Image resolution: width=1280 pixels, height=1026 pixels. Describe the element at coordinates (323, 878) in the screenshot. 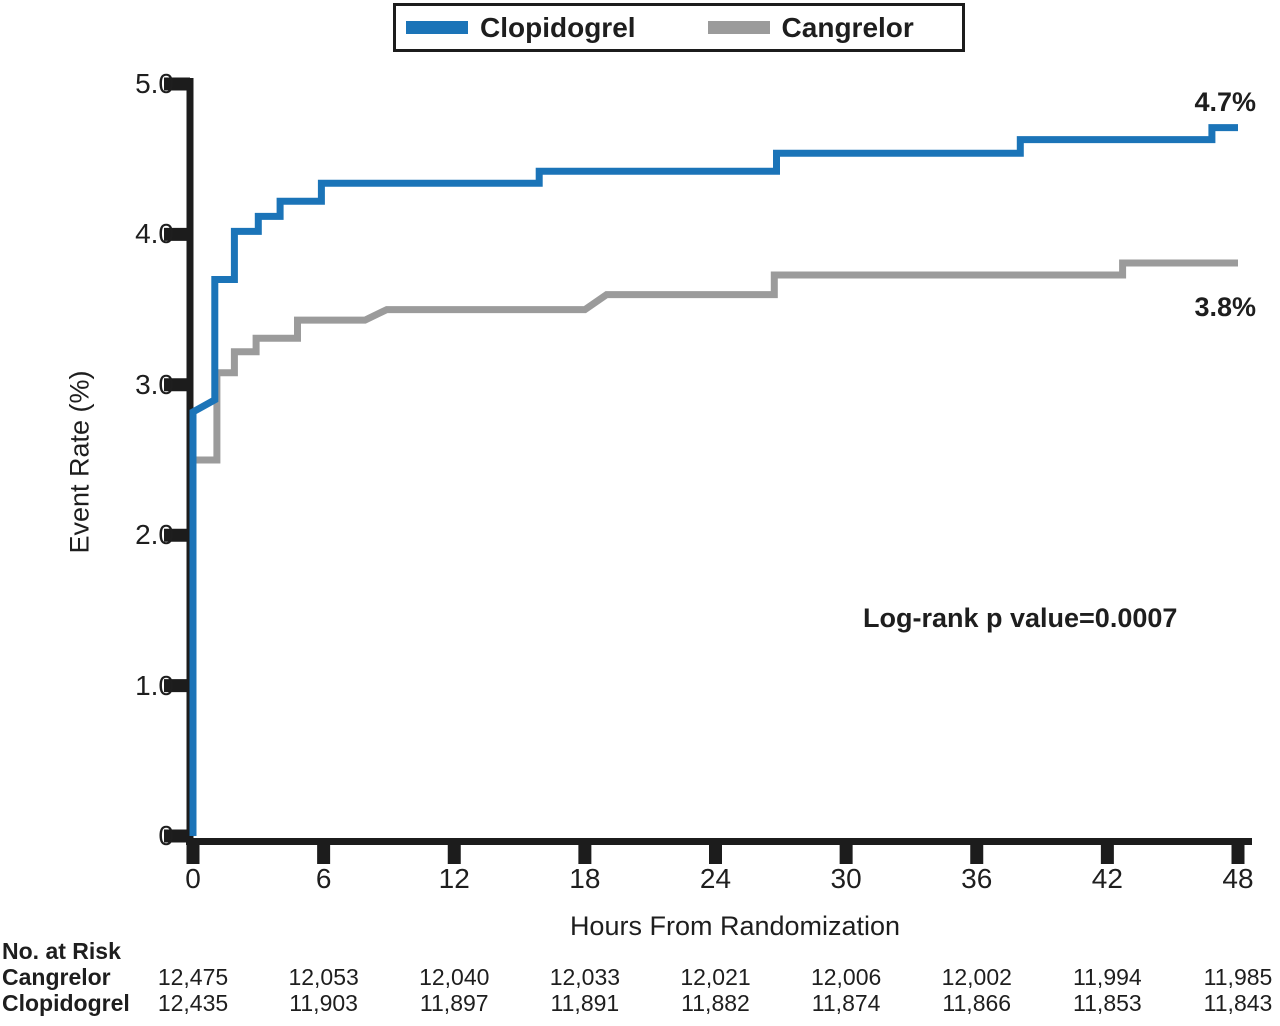

I see `x-tick-label: 6` at that location.